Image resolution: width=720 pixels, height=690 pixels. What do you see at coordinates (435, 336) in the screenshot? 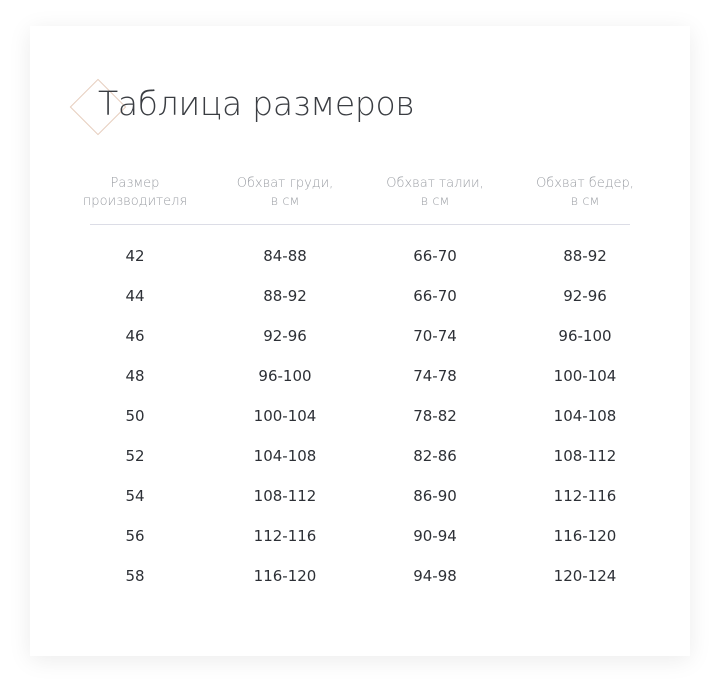
I see `cell-waist: 70-74` at bounding box center [435, 336].